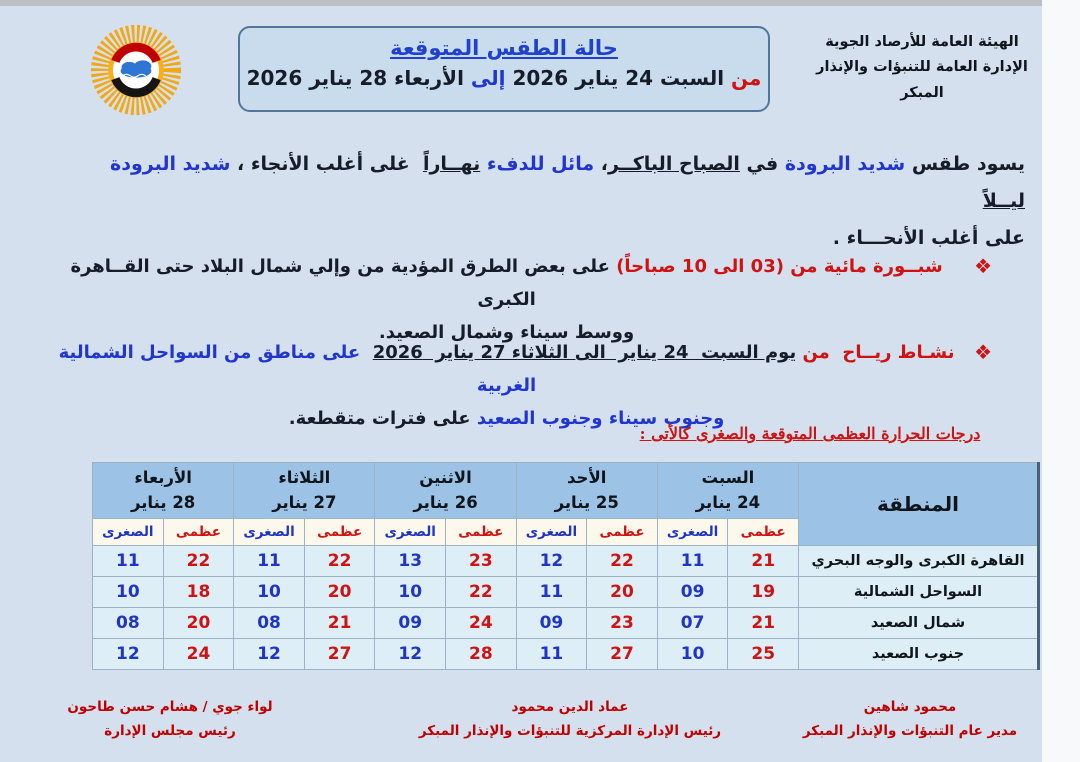  I want to click on text-segment: يسود طقس, so click(965, 164).